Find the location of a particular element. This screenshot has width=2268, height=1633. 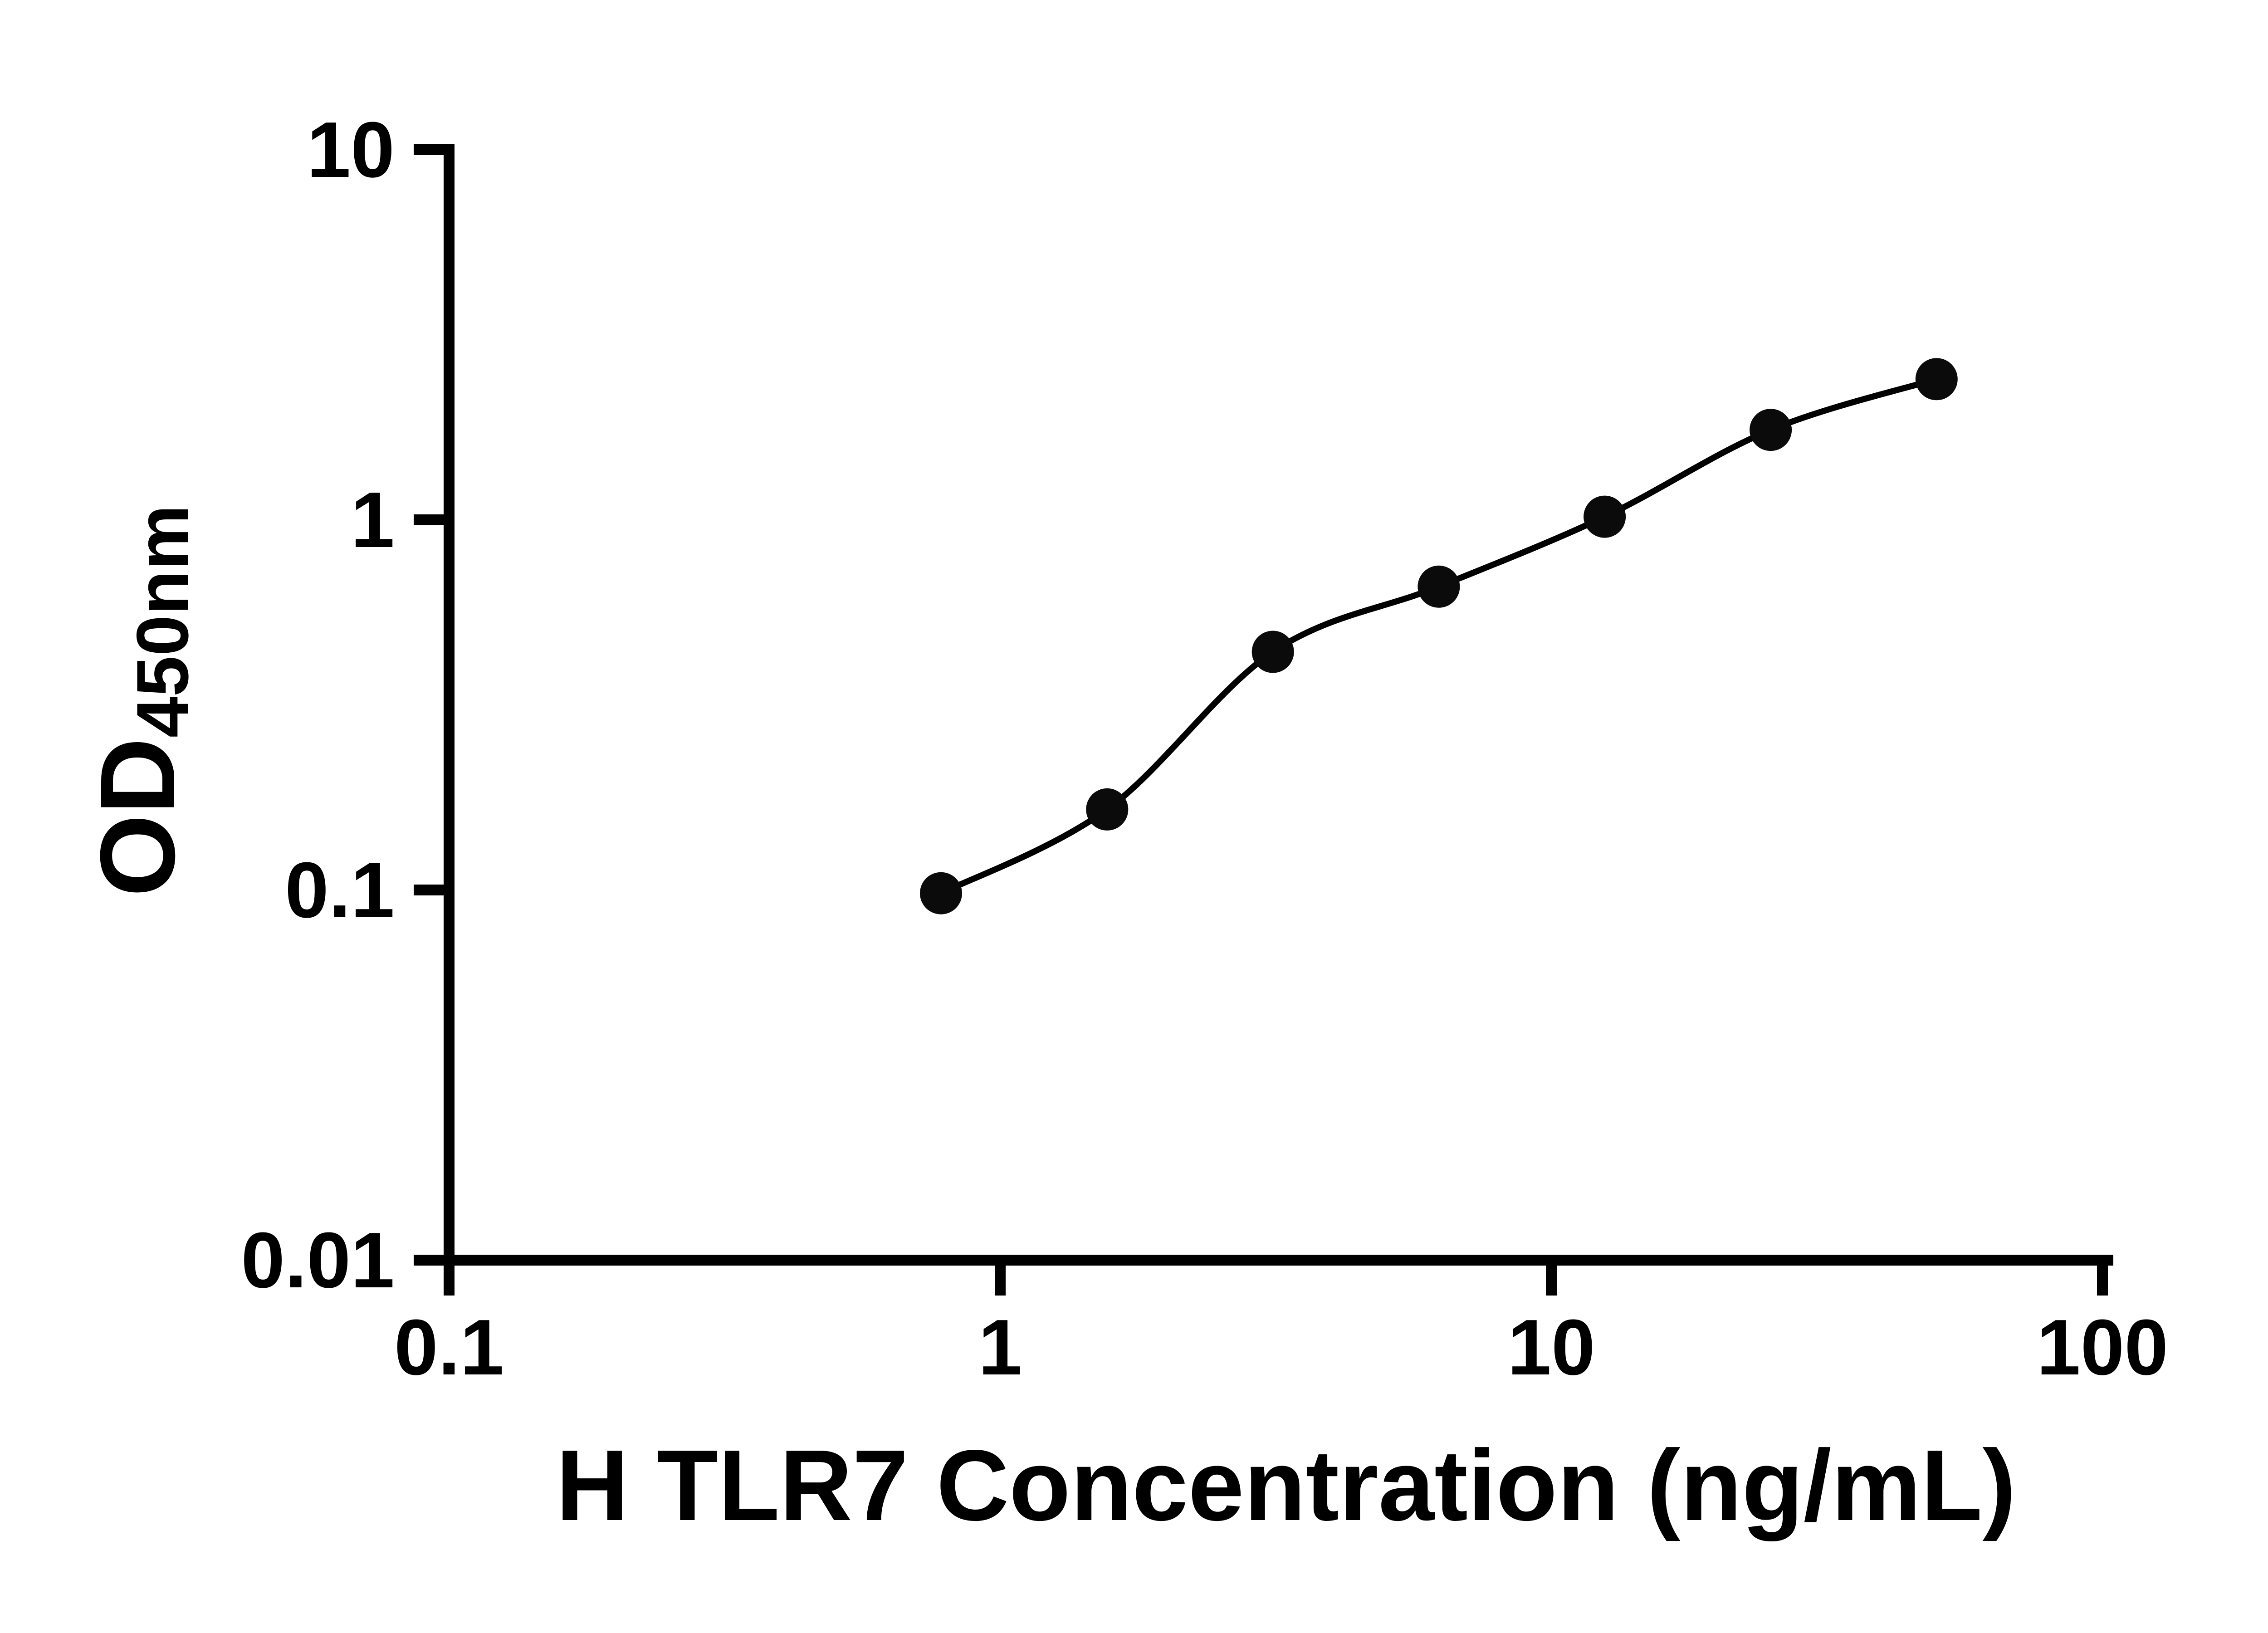

x-axis-title: H TLR7 Concentration (ng/mL) is located at coordinates (1286, 1485).